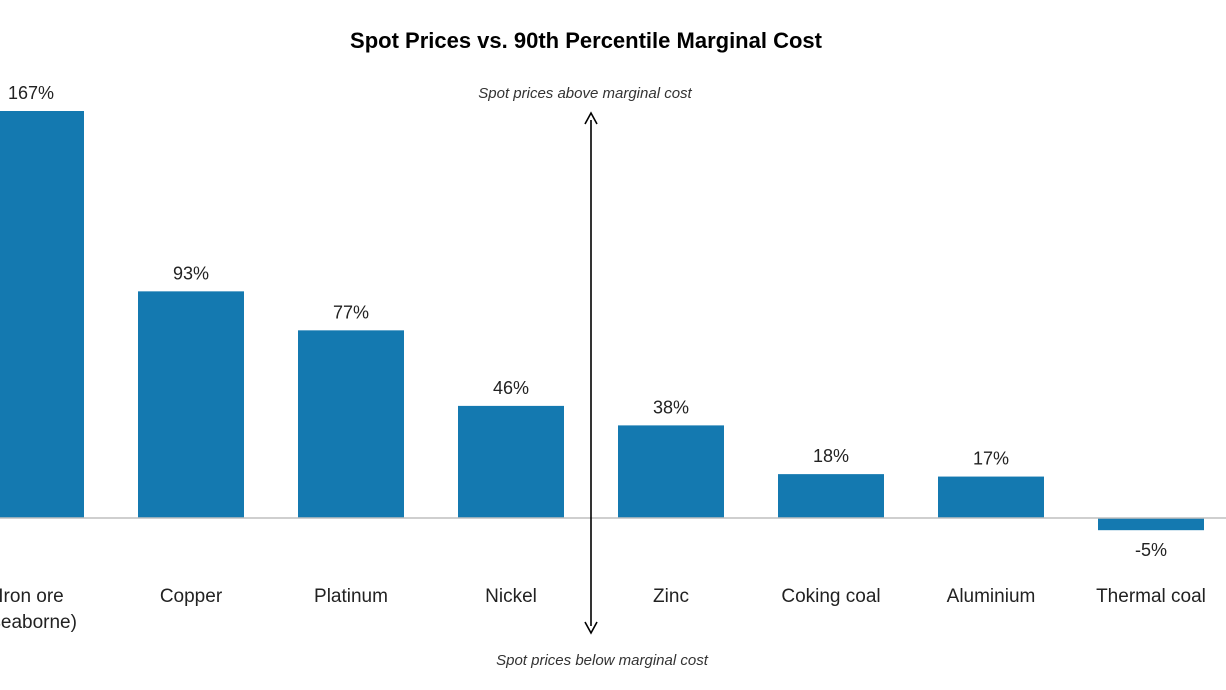 This screenshot has width=1226, height=690. Describe the element at coordinates (991, 459) in the screenshot. I see `data-label-6: 17%` at that location.